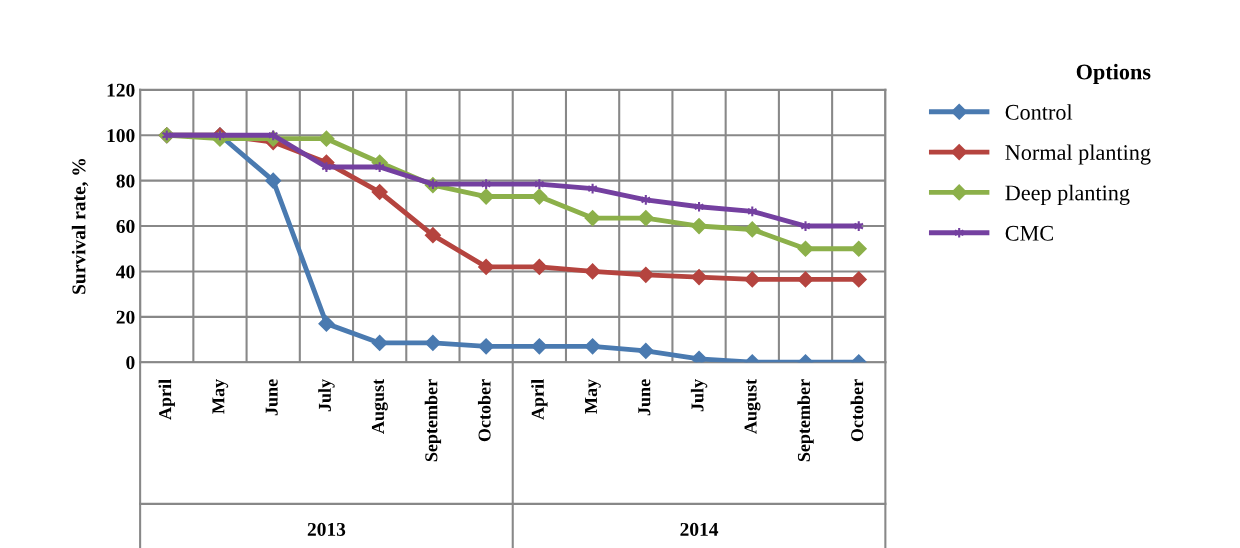 The height and width of the screenshot is (548, 1240). What do you see at coordinates (125, 226) in the screenshot?
I see `y-tick-label: 60` at bounding box center [125, 226].